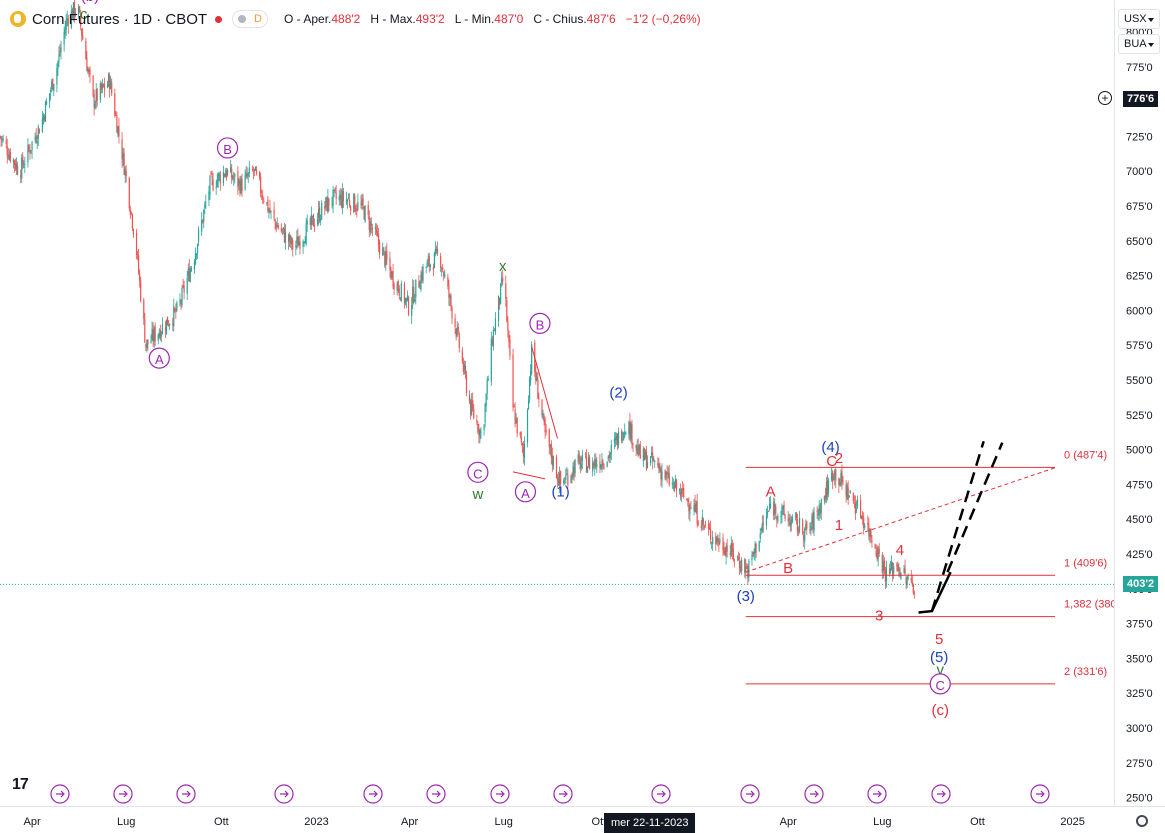 The image size is (1165, 833). Describe the element at coordinates (221, 822) in the screenshot. I see `time-tick-label: Ott` at that location.